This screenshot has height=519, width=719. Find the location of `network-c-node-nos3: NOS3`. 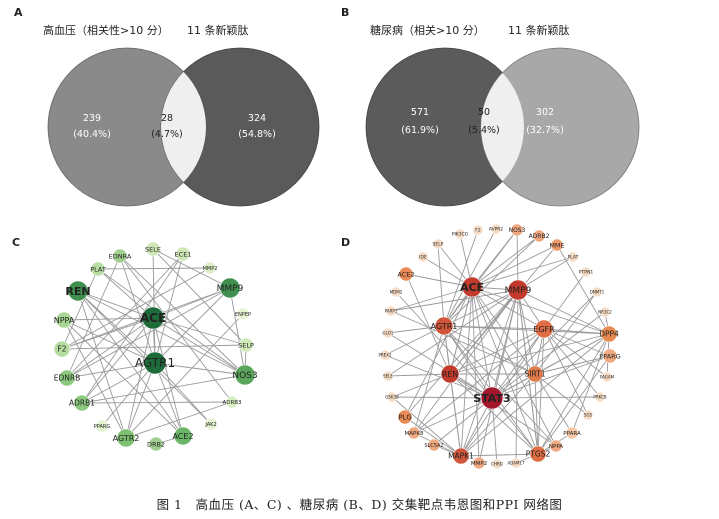

network-c-node-nos3: NOS3 is located at coordinates (245, 375).